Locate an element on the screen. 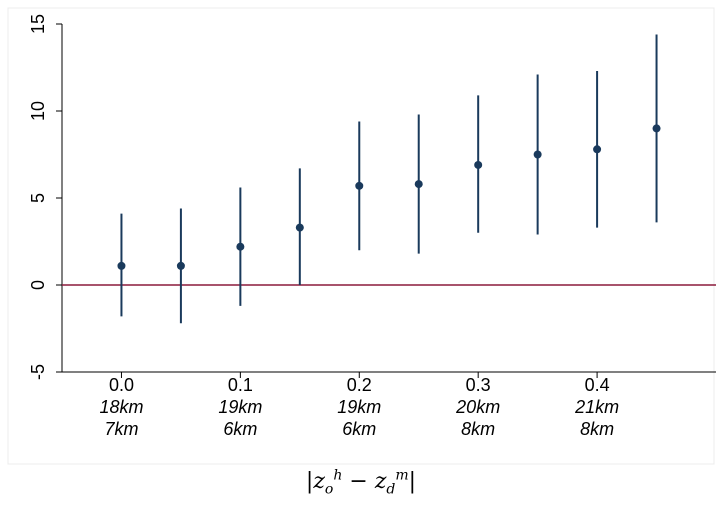 This screenshot has width=722, height=513. x-tick-sublabel-1: 21km is located at coordinates (596, 407).